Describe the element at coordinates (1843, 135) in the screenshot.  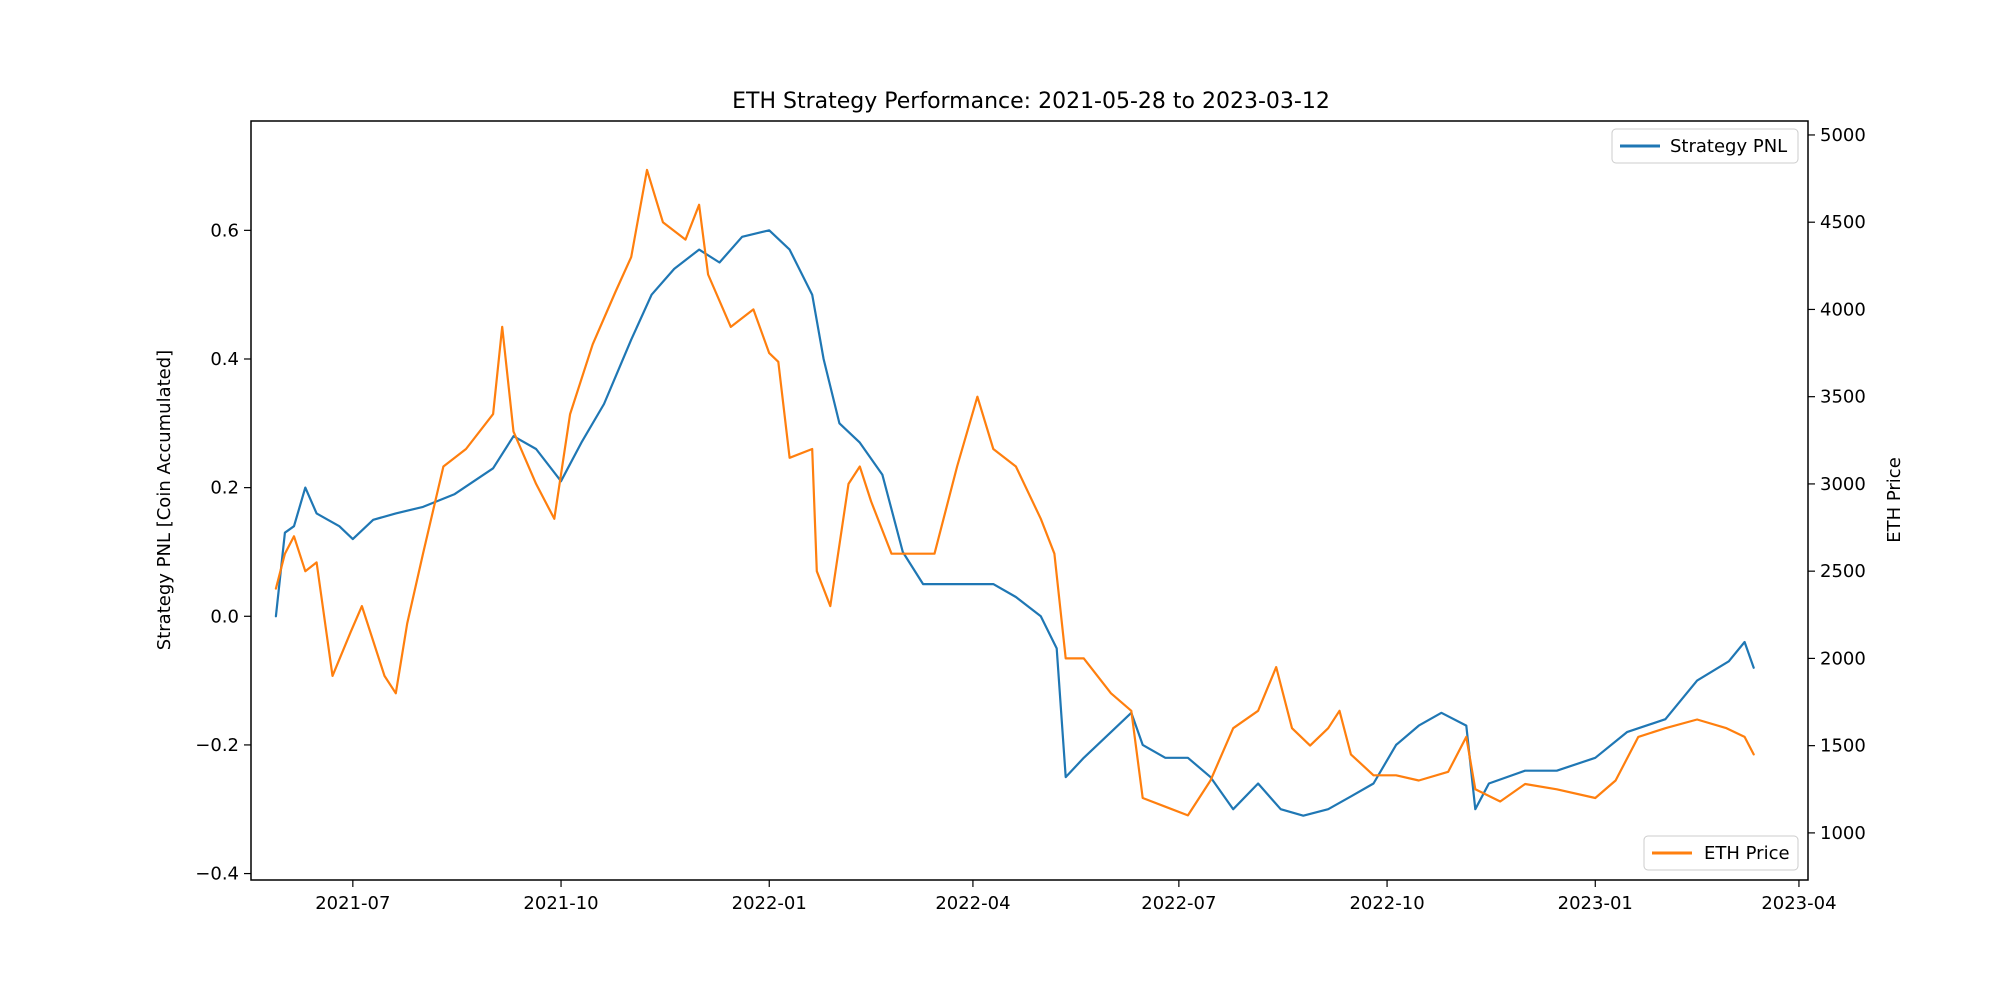
I see `right-y-tick-label: 5000` at that location.